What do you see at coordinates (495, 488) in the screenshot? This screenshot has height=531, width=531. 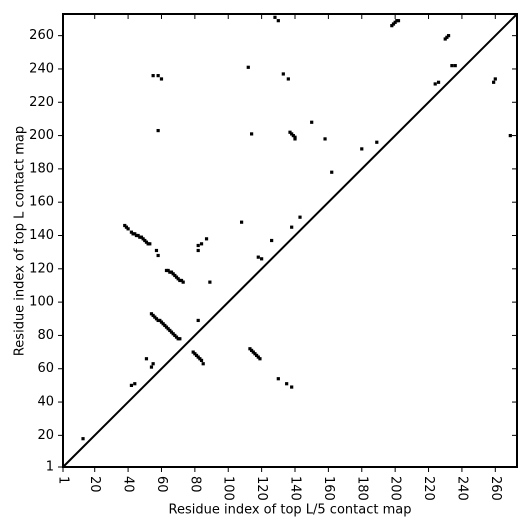 I see `x-tick-label: 260` at bounding box center [495, 488].